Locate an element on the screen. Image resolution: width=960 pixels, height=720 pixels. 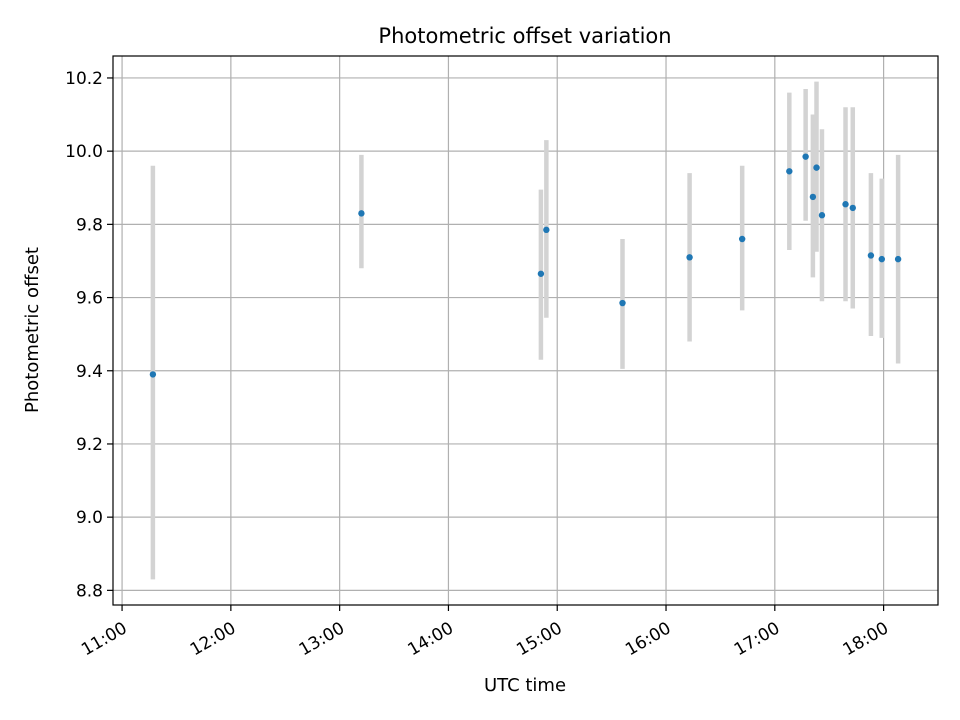
chart-title: Photometric offset variation is located at coordinates (524, 36).